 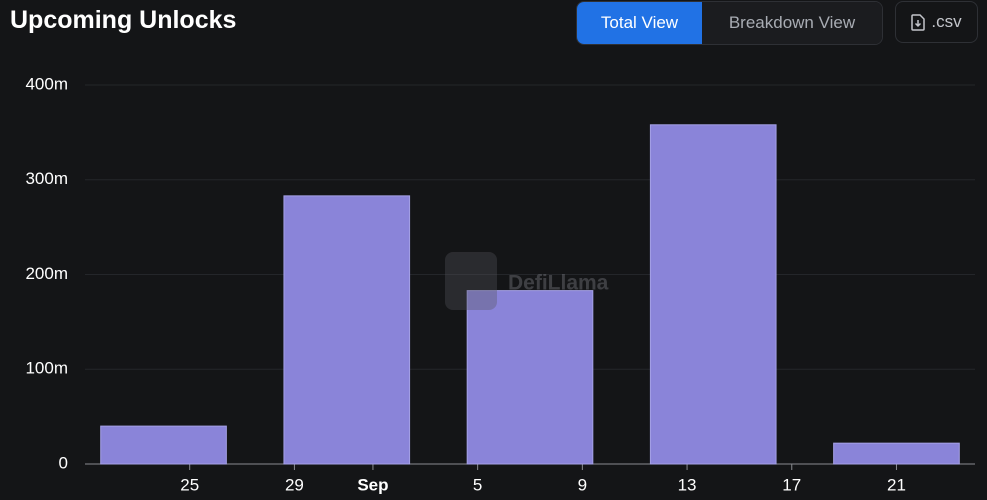 What do you see at coordinates (687, 484) in the screenshot?
I see `x-tick-label: 13` at bounding box center [687, 484].